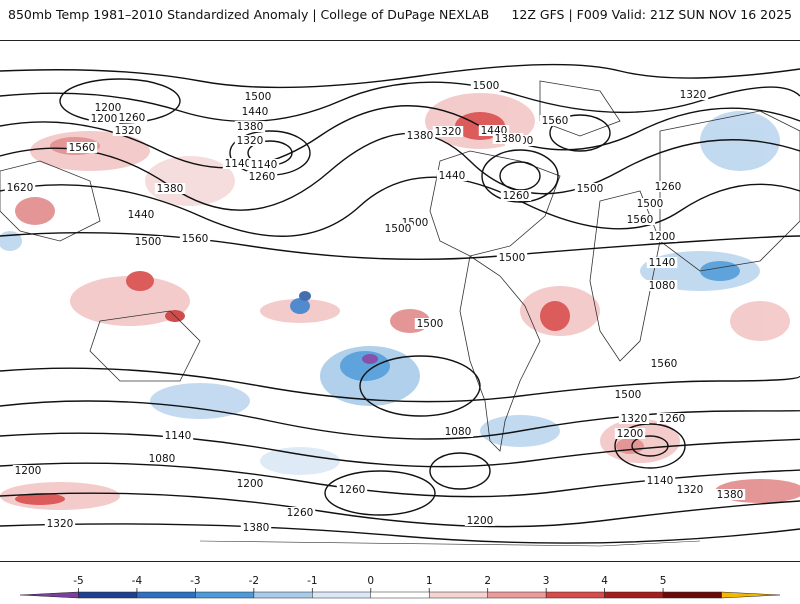 Image resolution: width=800 pixels, height=604 pixels. Describe the element at coordinates (487, 581) in the screenshot. I see `colorbar-tick-label: 2` at that location.